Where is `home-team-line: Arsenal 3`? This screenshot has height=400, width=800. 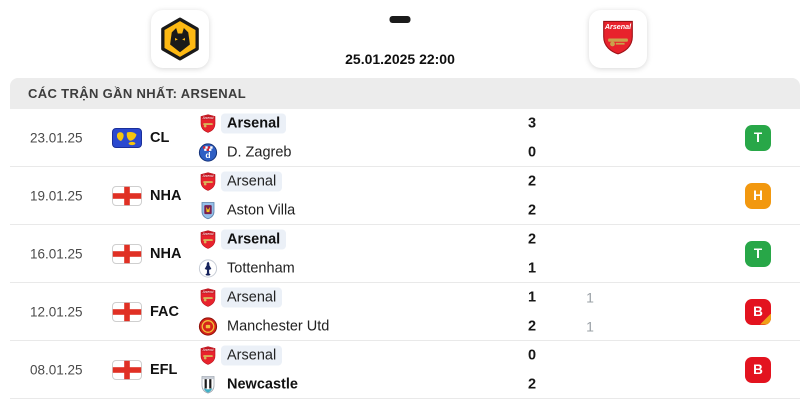 home-team-line: Arsenal 3 is located at coordinates (438, 123).